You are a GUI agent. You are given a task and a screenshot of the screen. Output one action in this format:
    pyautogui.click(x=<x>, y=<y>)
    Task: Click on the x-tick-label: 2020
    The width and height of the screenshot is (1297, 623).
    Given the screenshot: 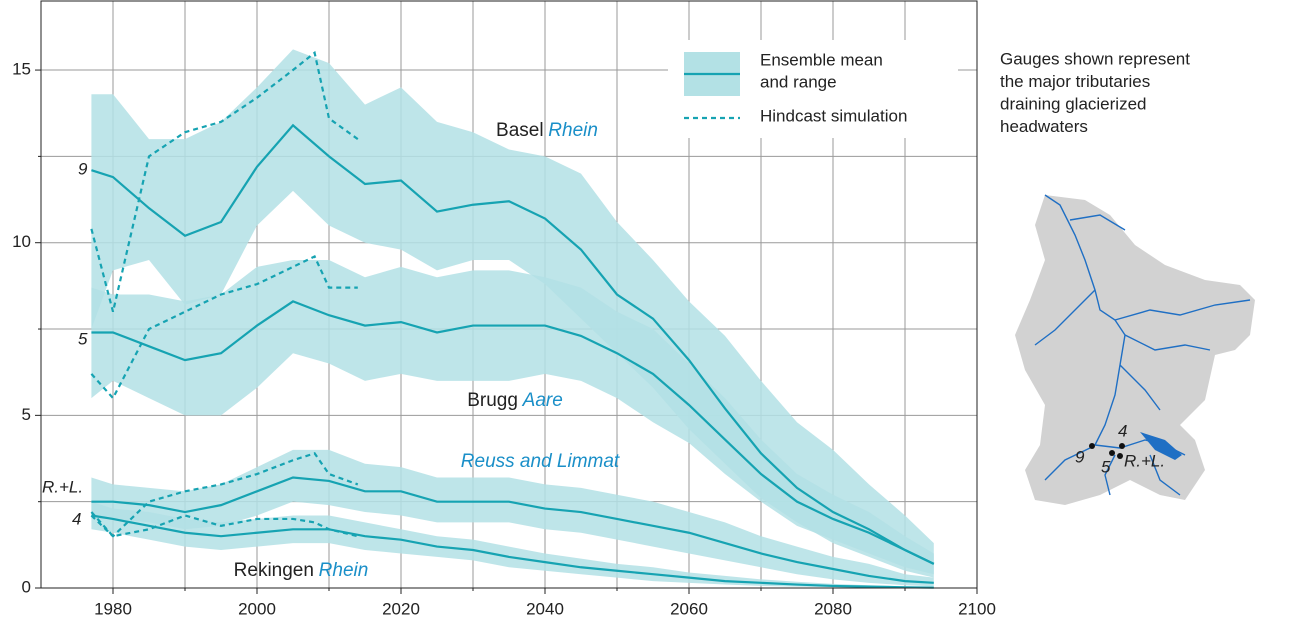 What is the action you would take?
    pyautogui.click(x=401, y=608)
    